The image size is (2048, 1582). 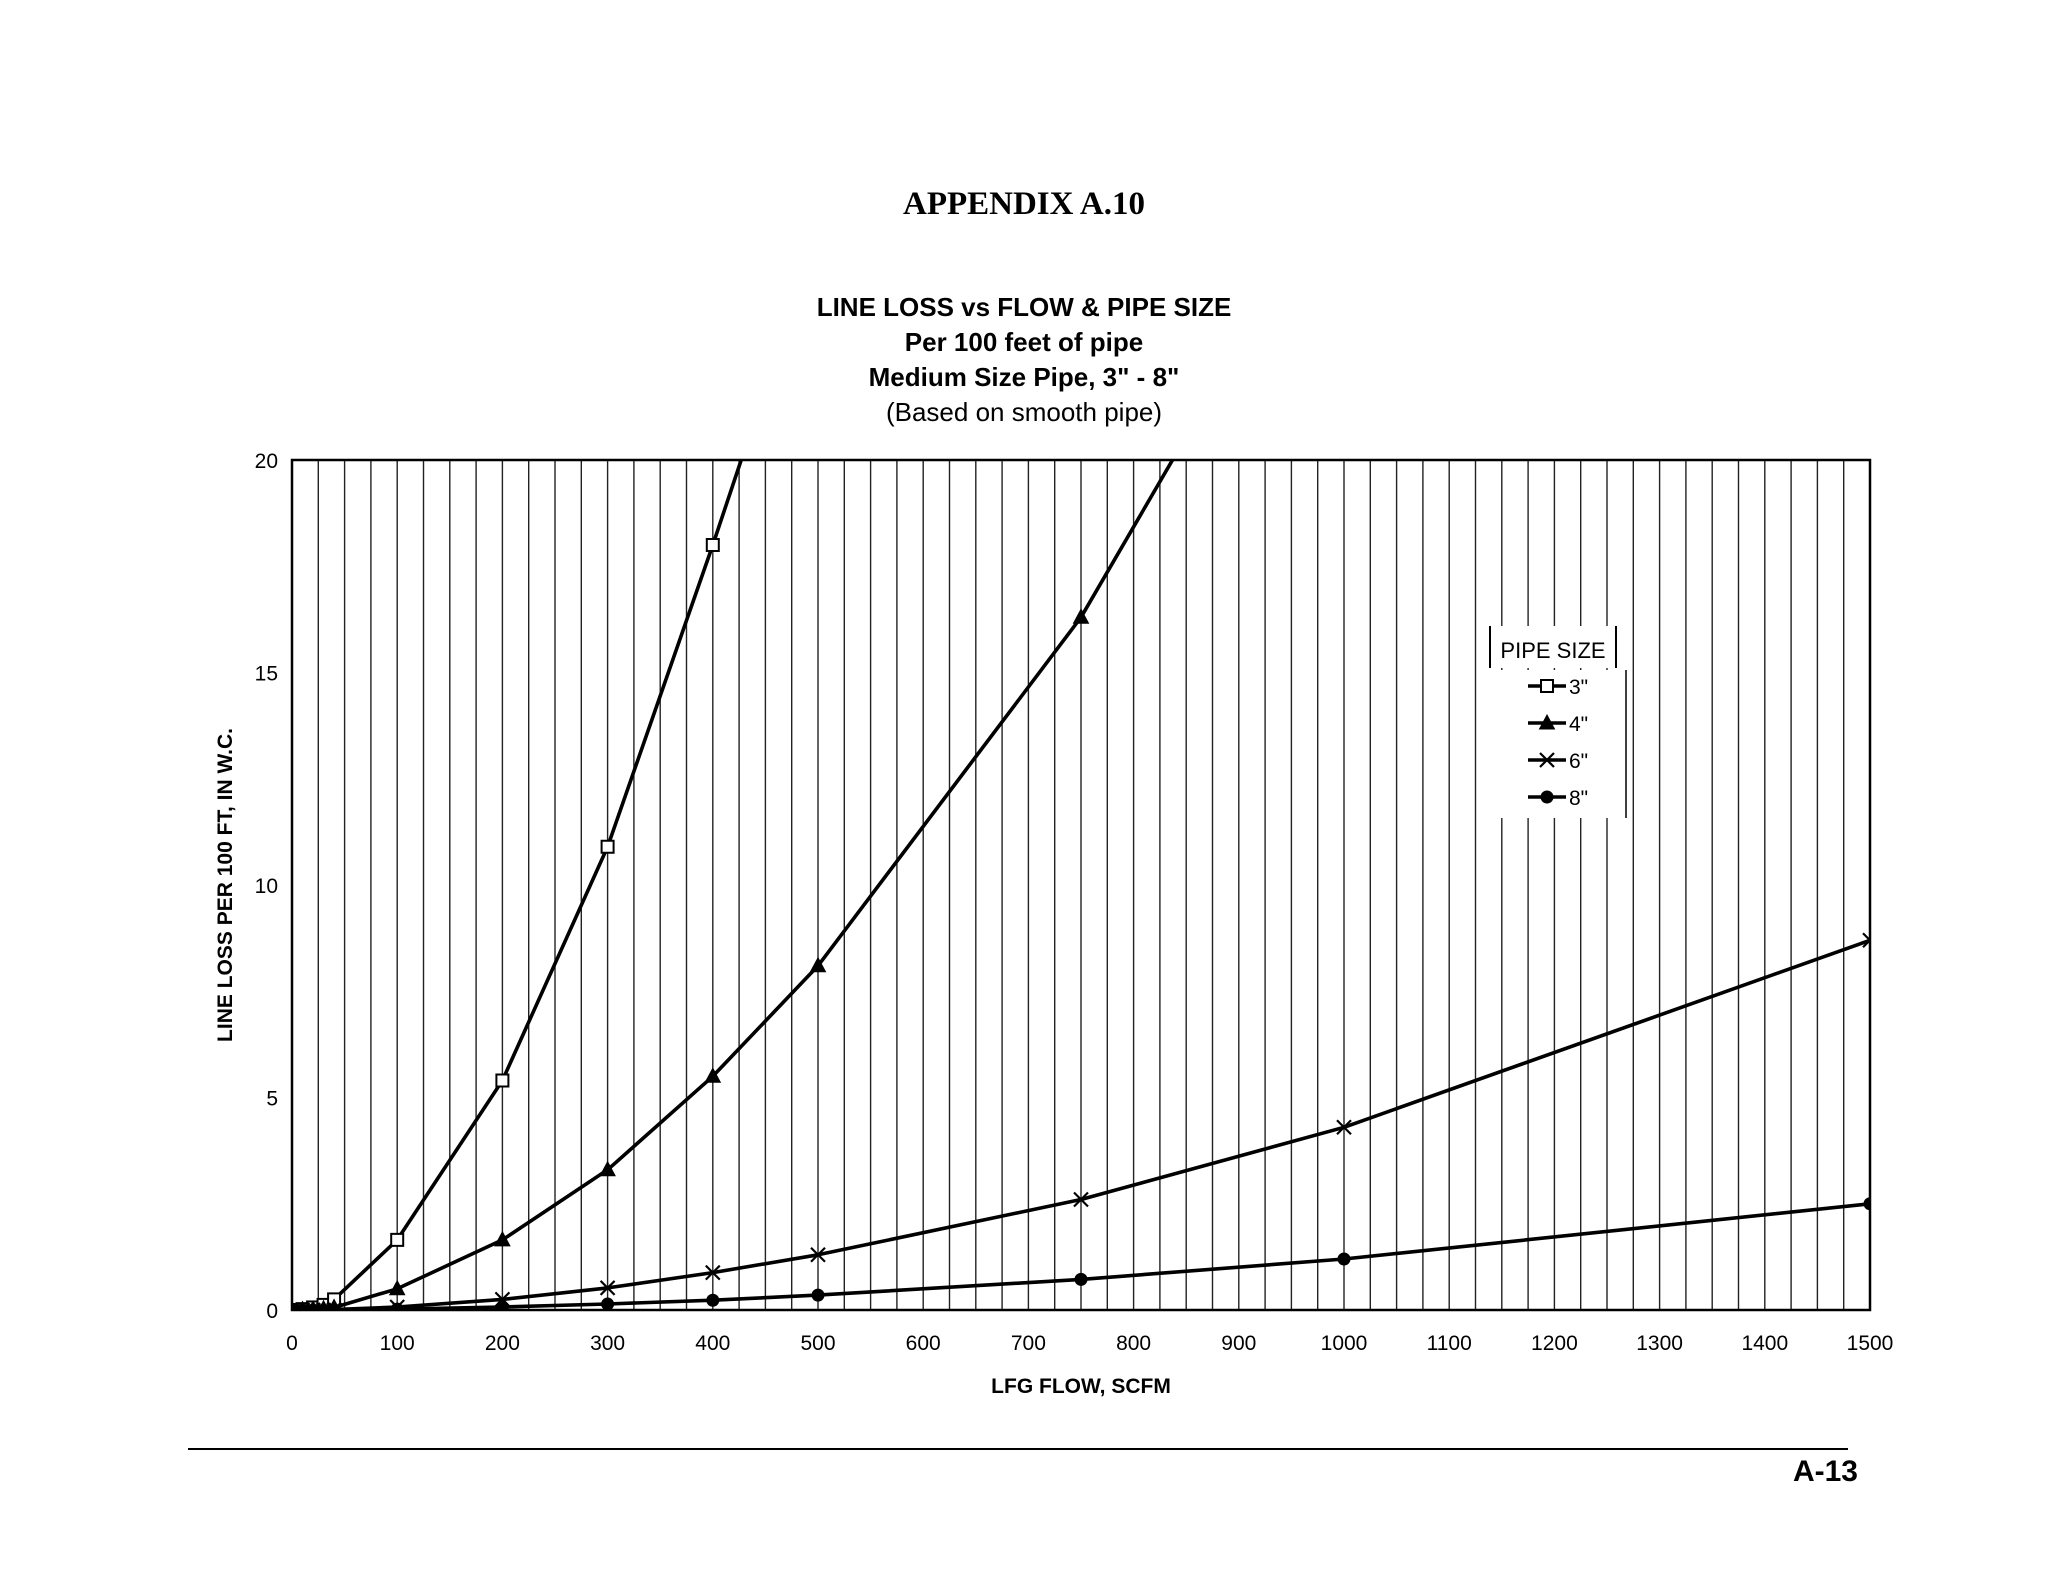 What do you see at coordinates (1023, 204) in the screenshot?
I see `appendix-title: APPENDIX A.10` at bounding box center [1023, 204].